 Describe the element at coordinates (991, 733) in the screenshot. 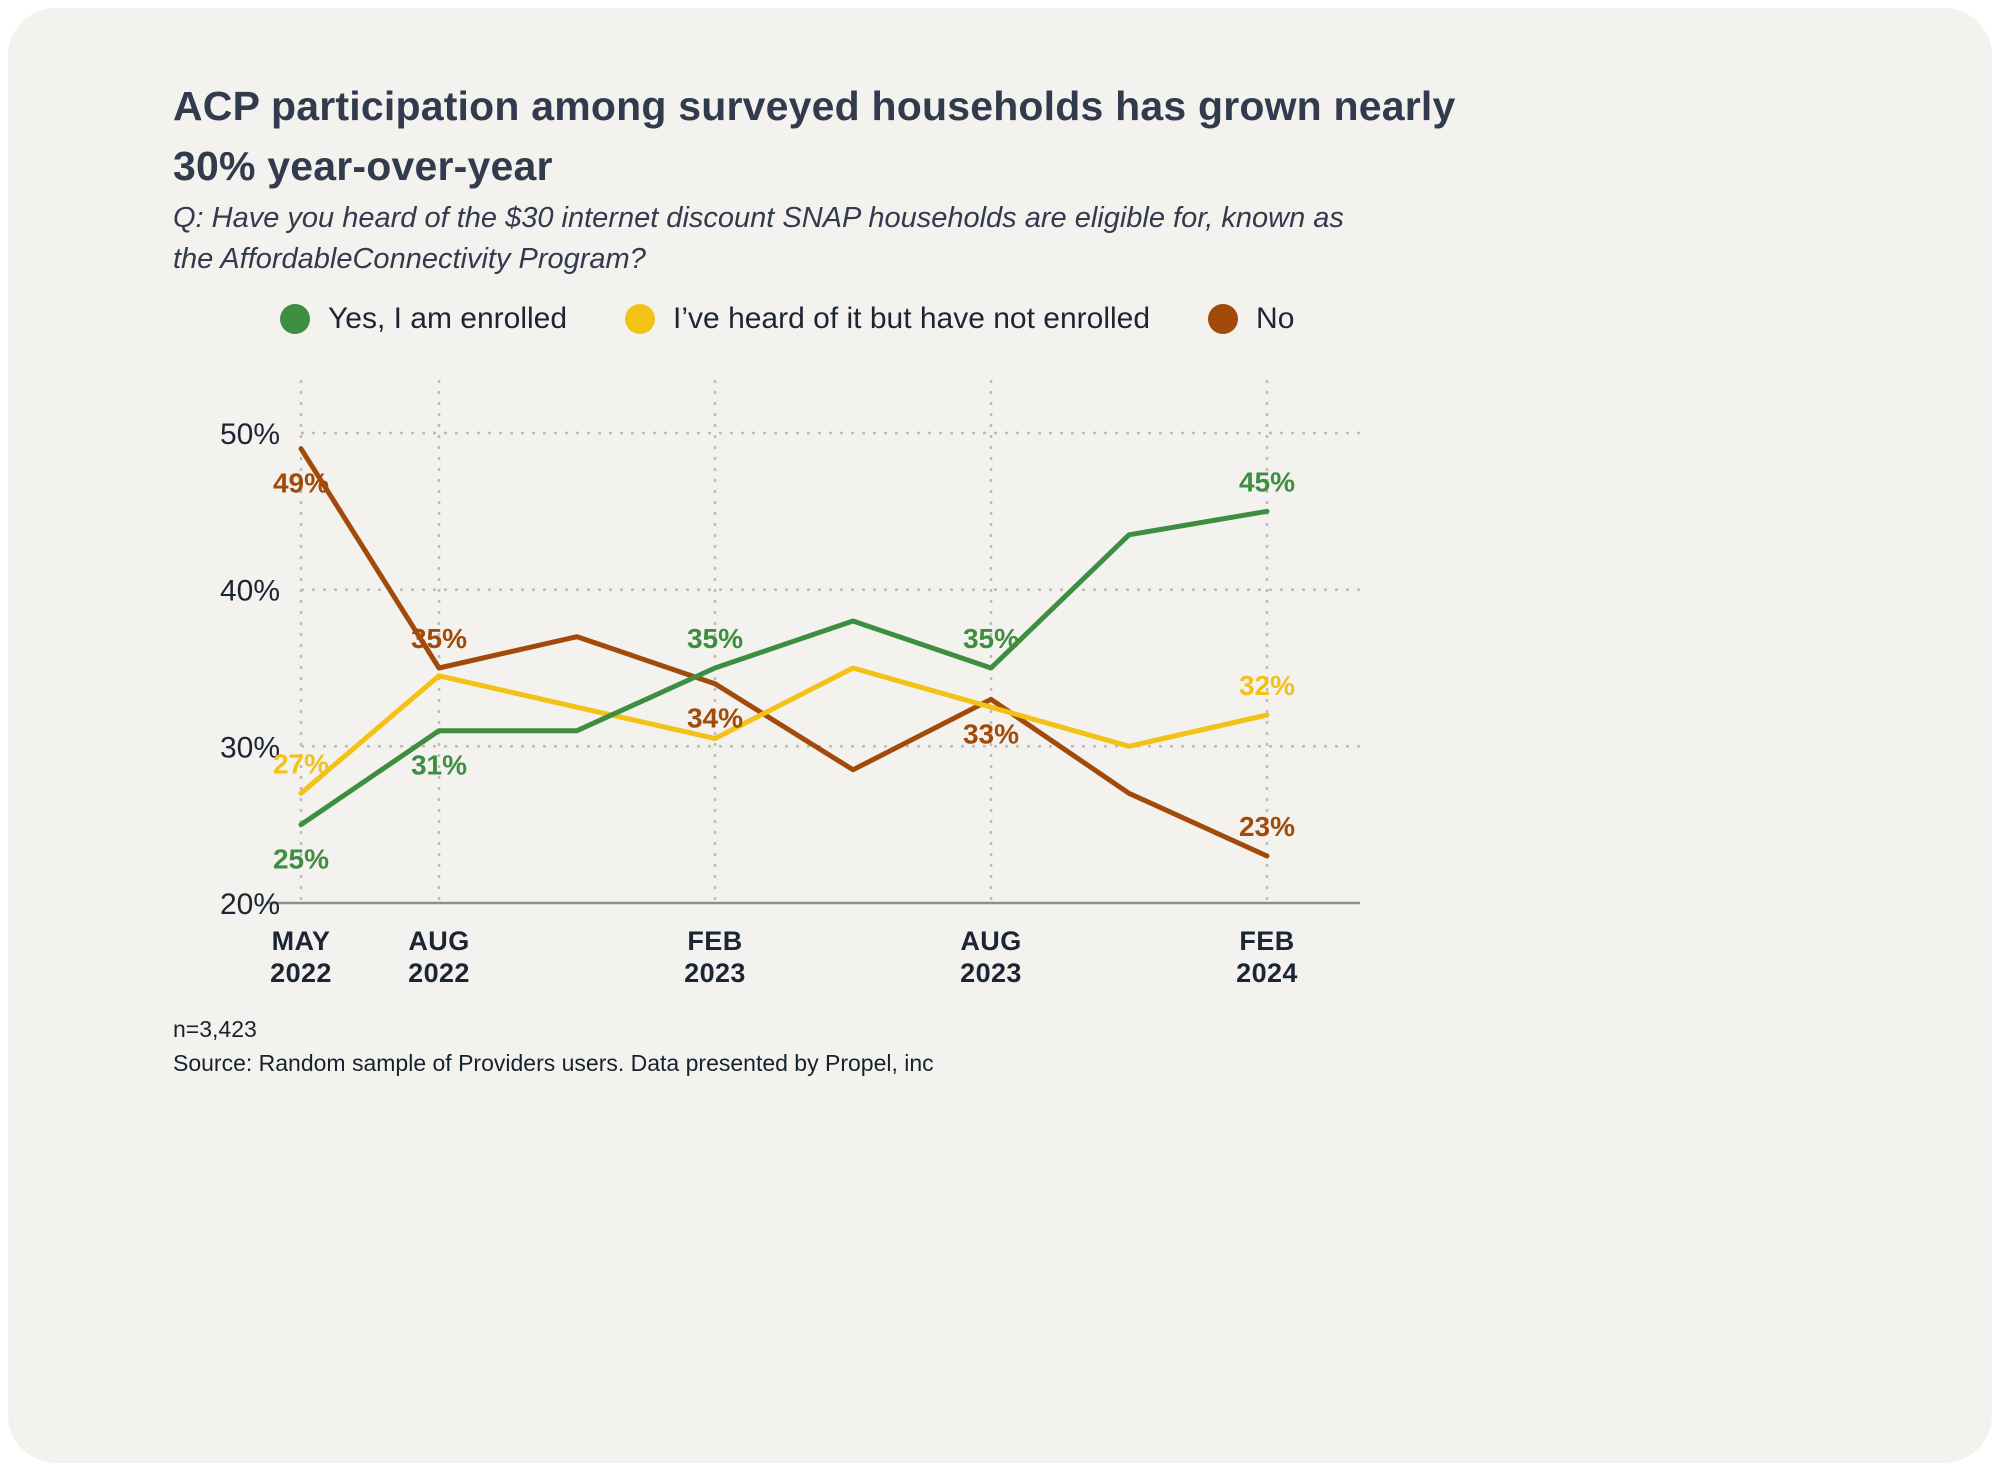

I see `svg-text: 33%` at that location.